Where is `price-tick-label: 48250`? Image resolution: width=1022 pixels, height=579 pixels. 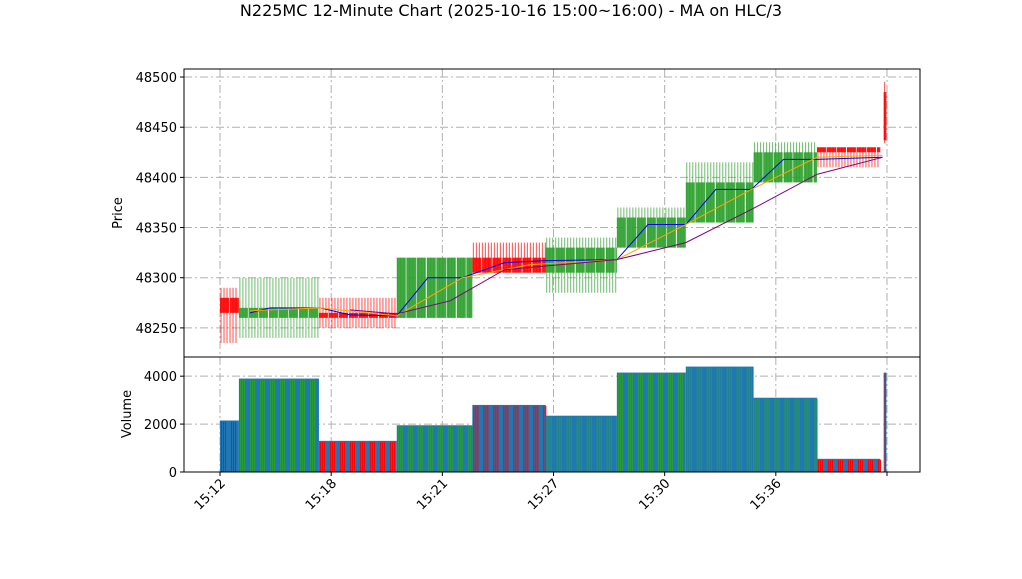
price-tick-label: 48250 is located at coordinates (156, 329).